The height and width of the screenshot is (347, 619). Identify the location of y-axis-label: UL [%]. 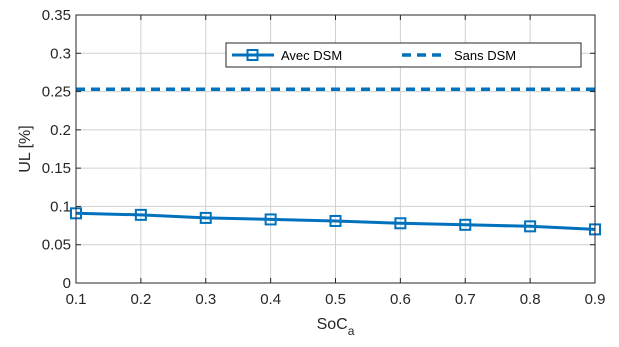
(25, 148).